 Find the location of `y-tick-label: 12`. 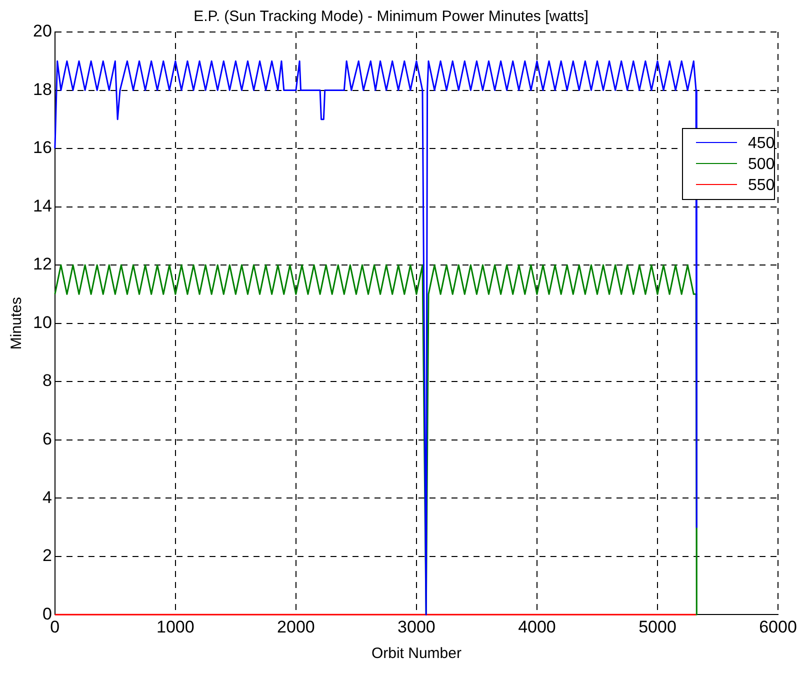

y-tick-label: 12 is located at coordinates (42, 264).